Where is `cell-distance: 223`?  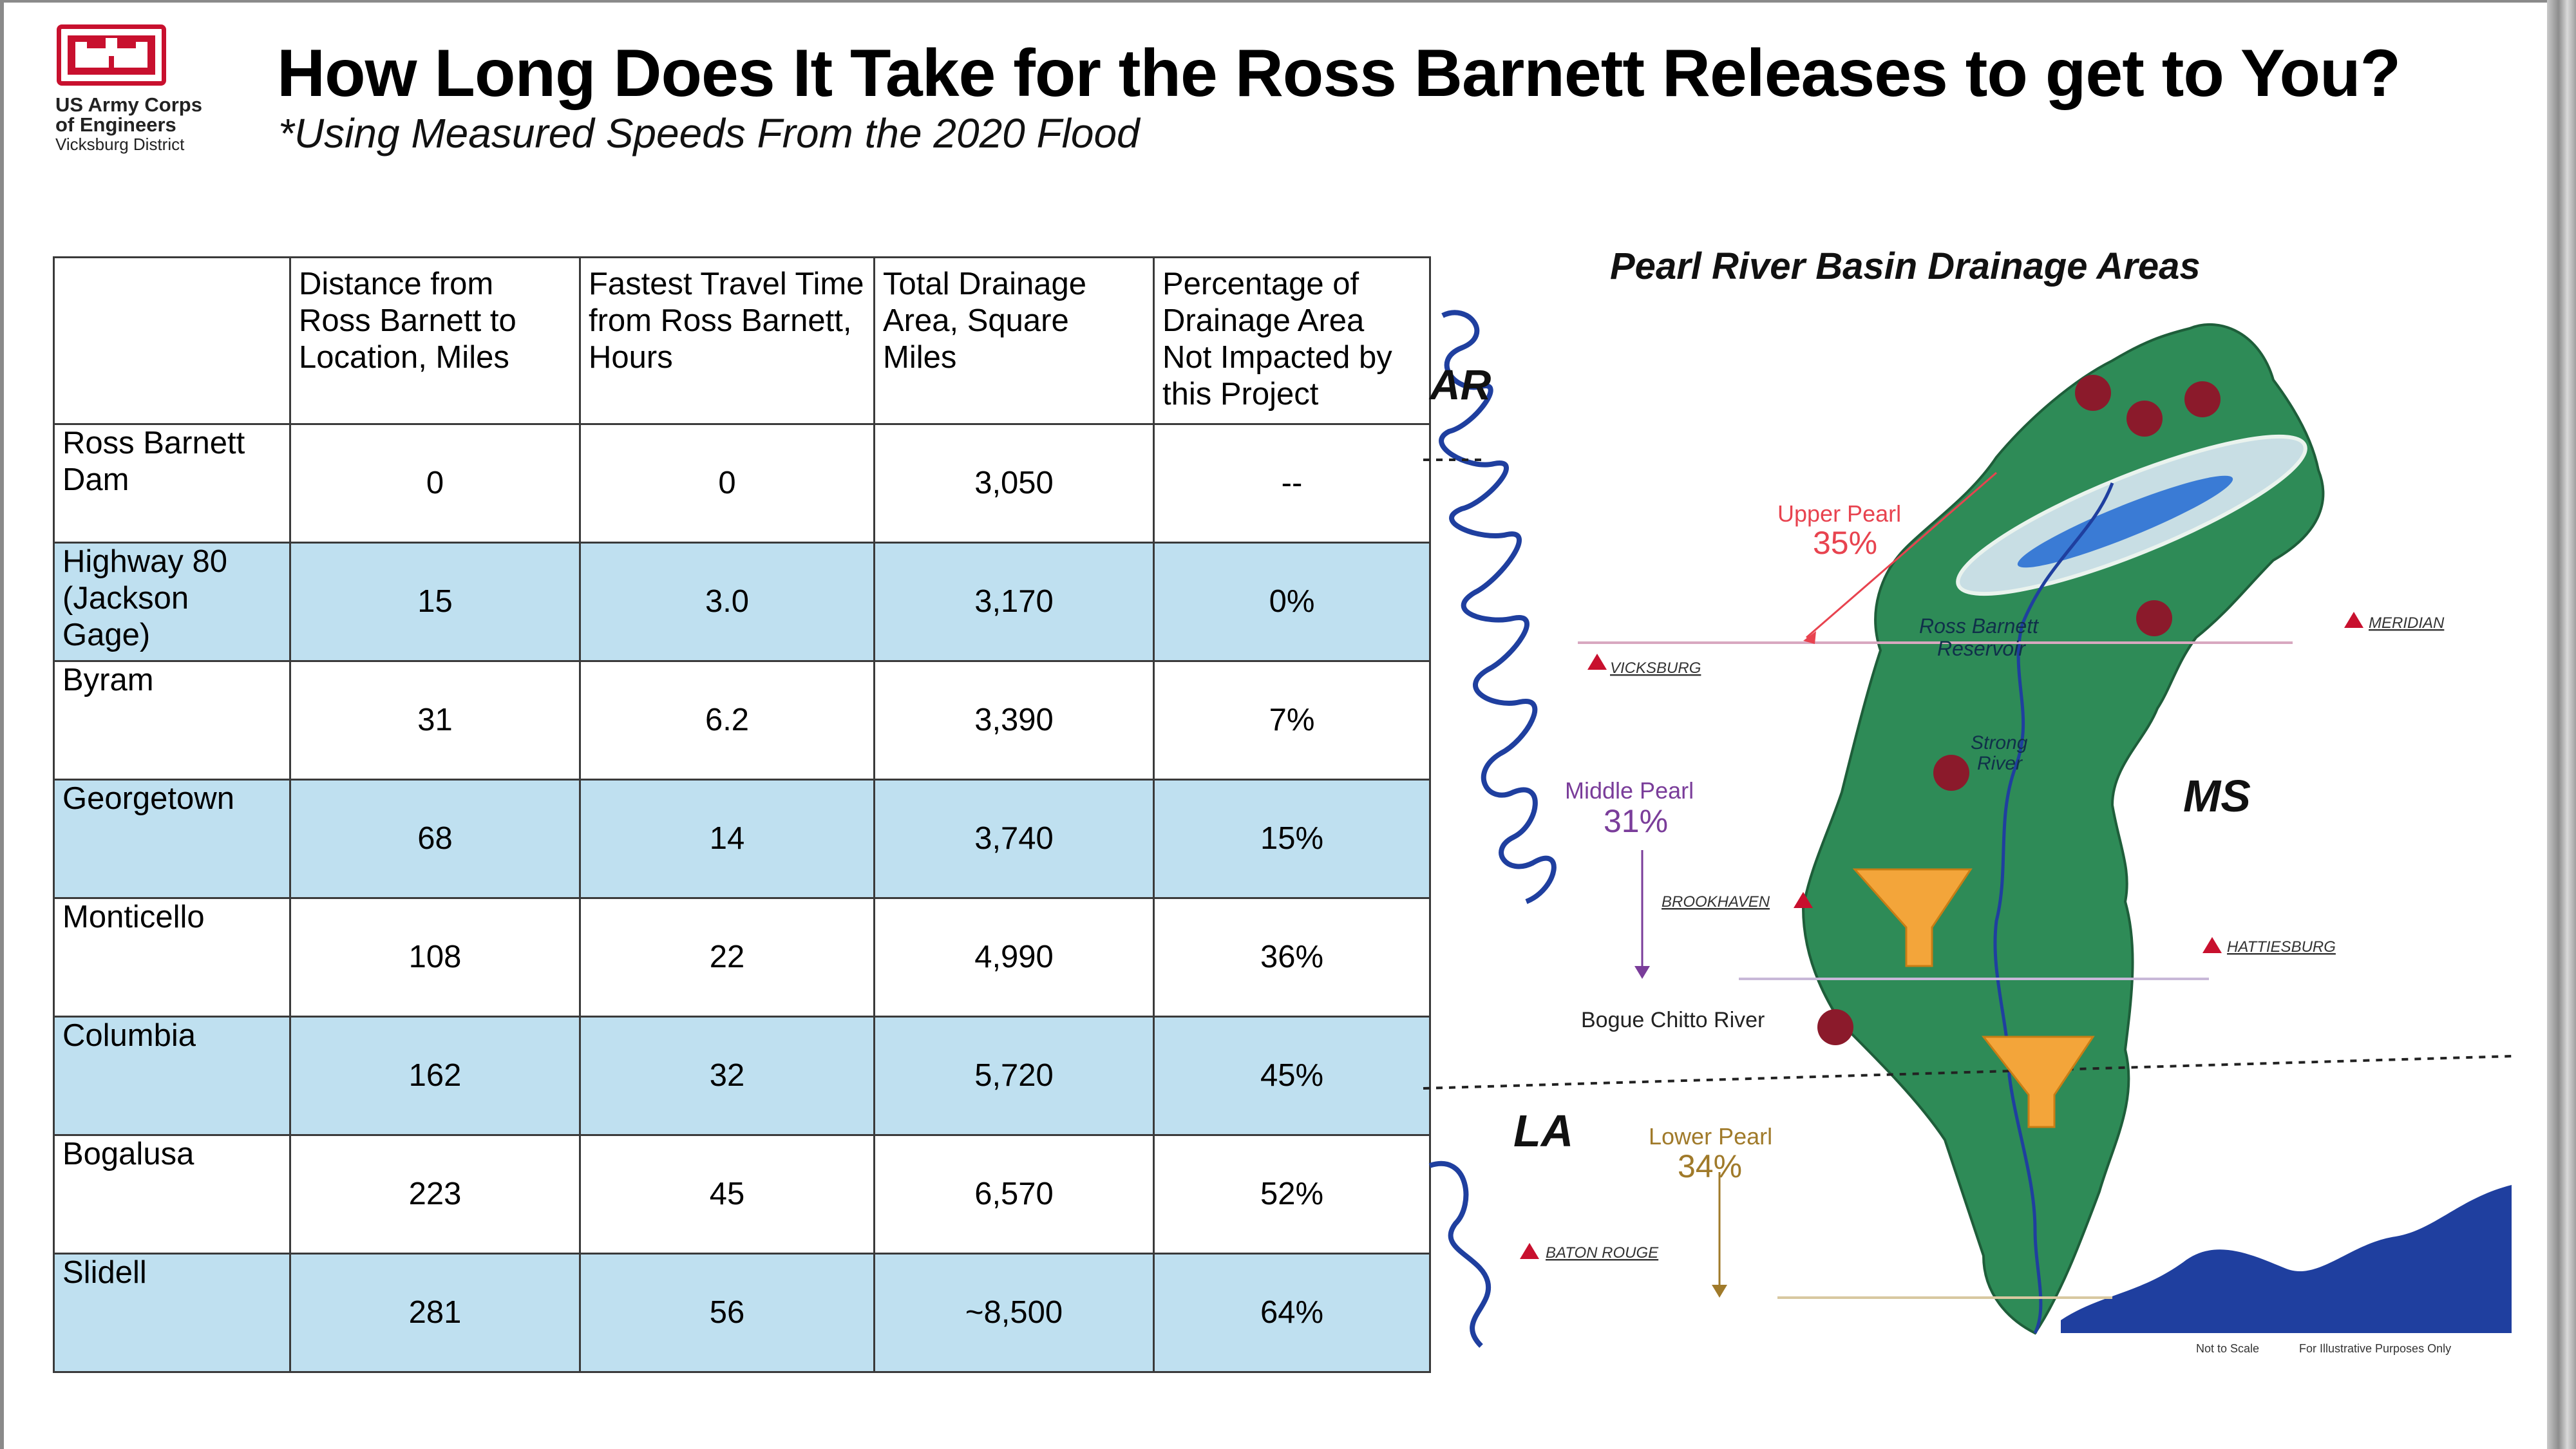
cell-distance: 223 is located at coordinates (435, 1194).